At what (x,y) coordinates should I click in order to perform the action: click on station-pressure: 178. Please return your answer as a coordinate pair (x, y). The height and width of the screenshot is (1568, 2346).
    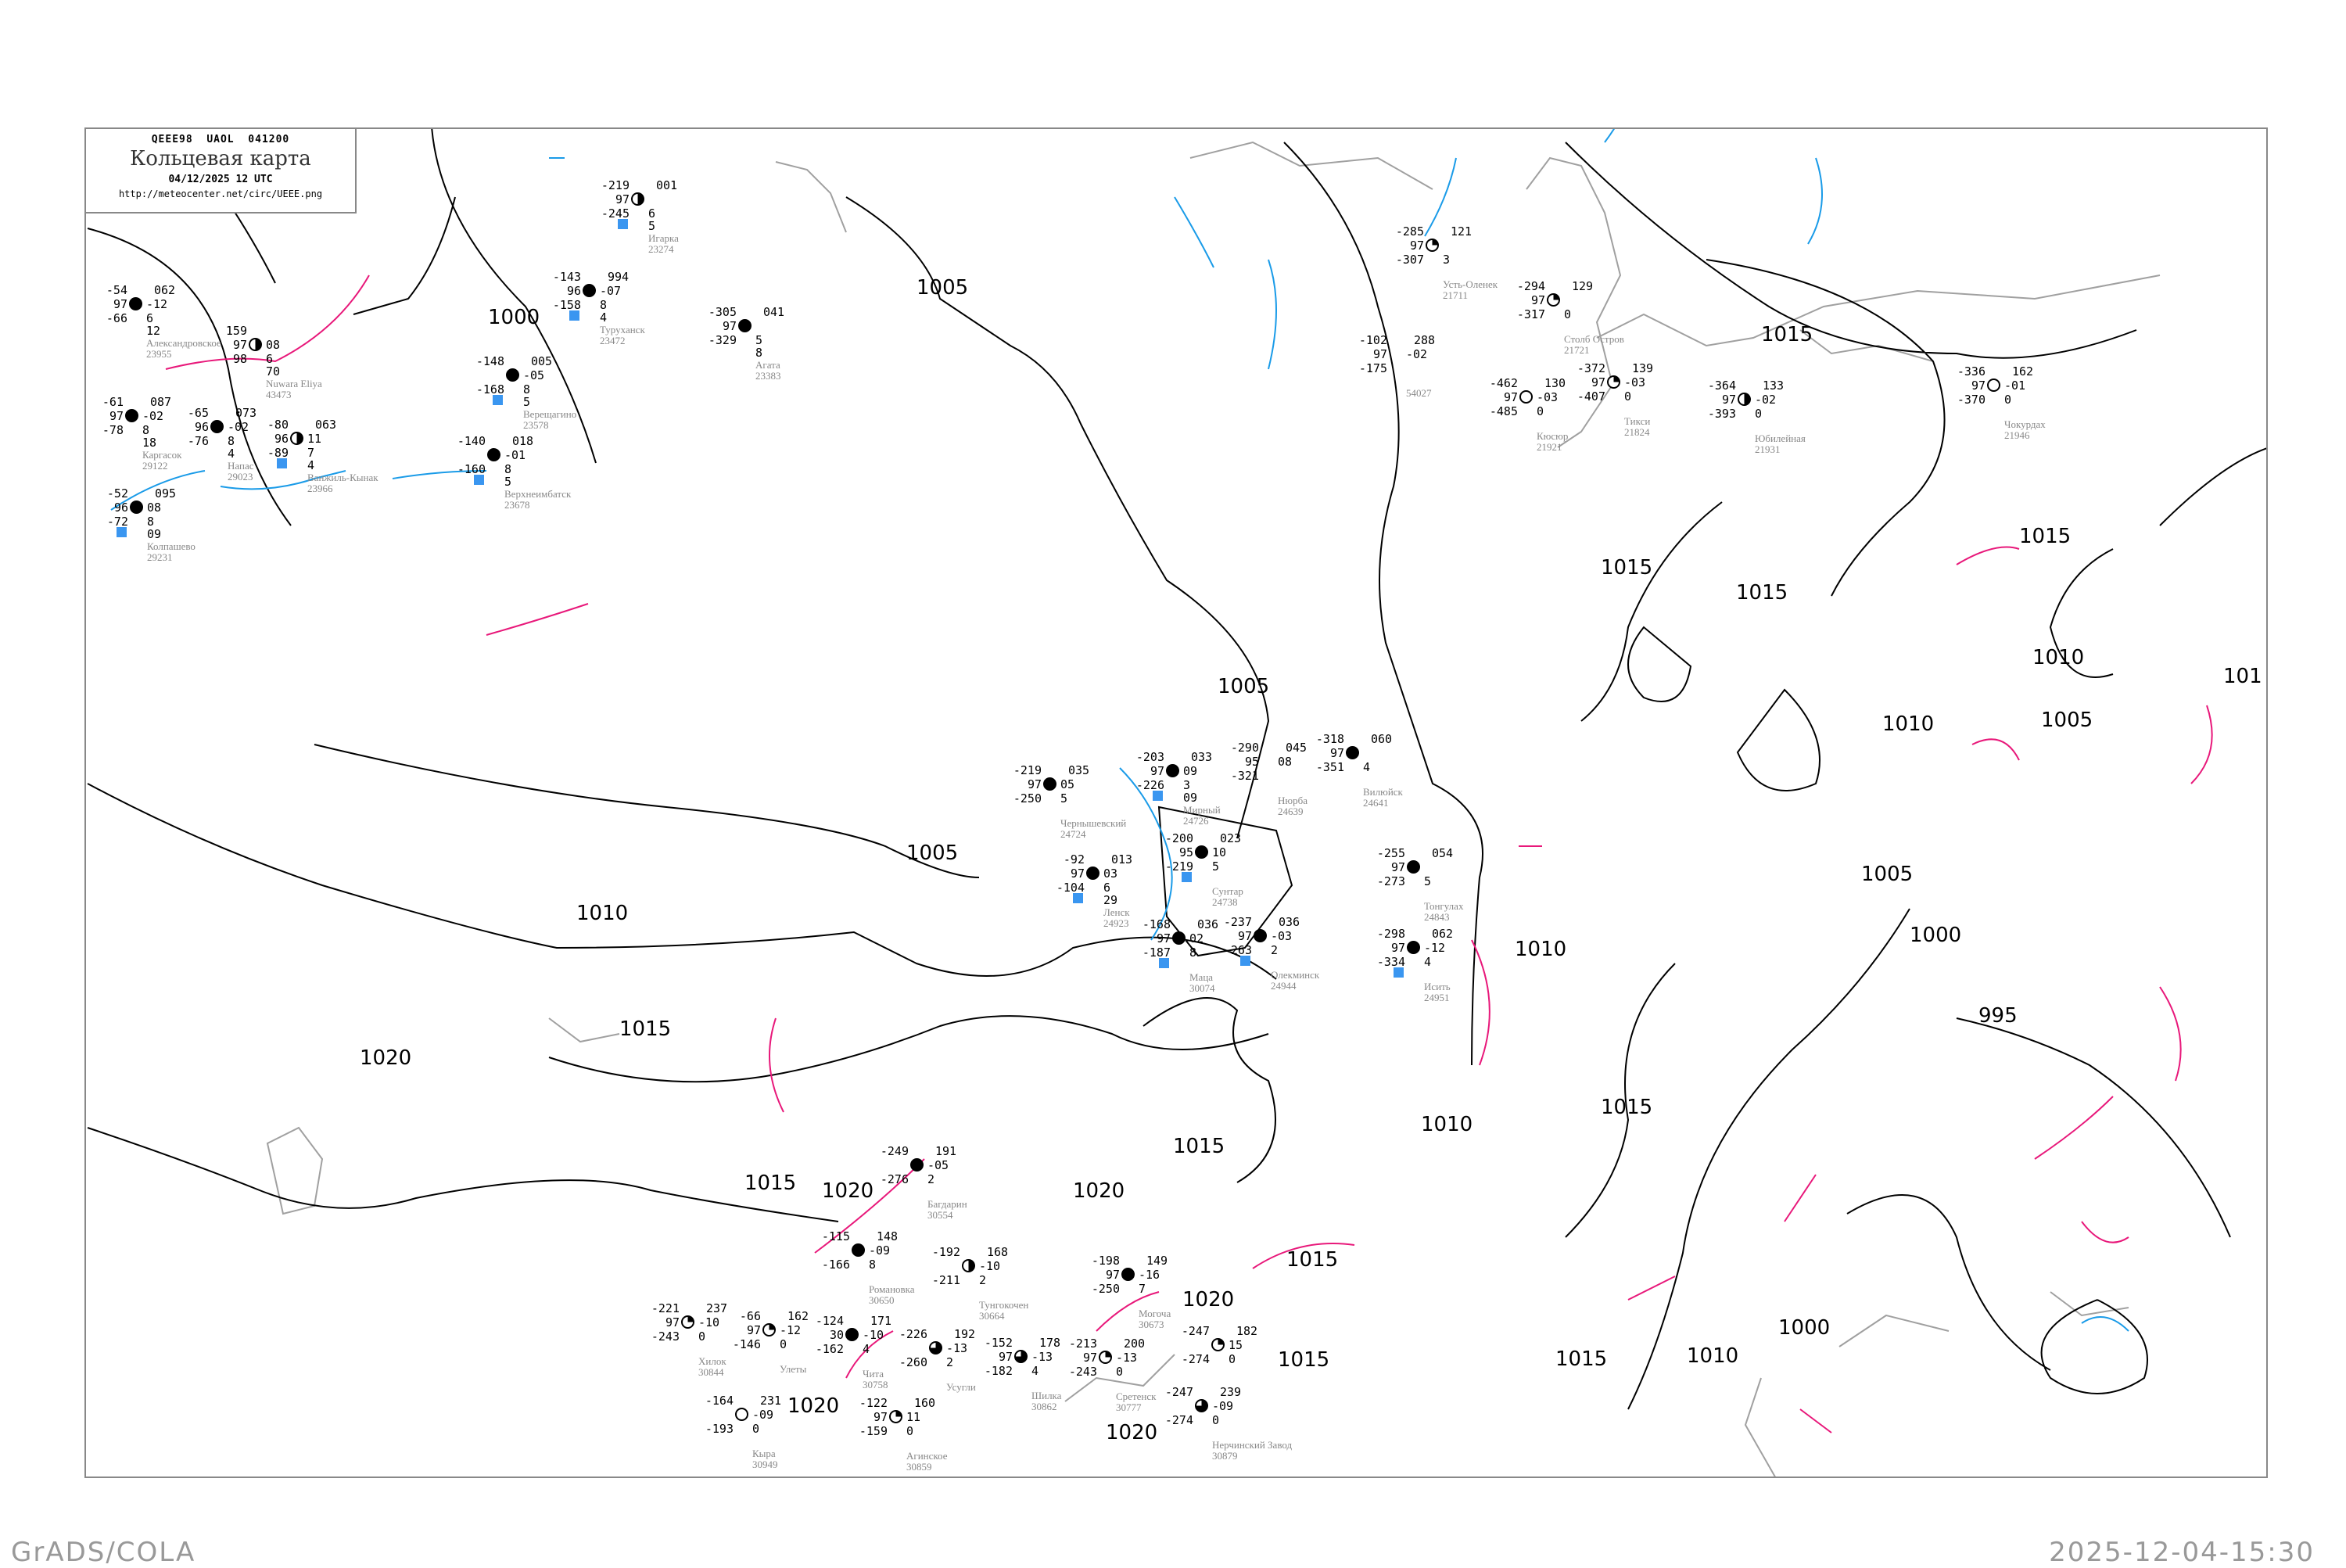
    Looking at the image, I should click on (1050, 1343).